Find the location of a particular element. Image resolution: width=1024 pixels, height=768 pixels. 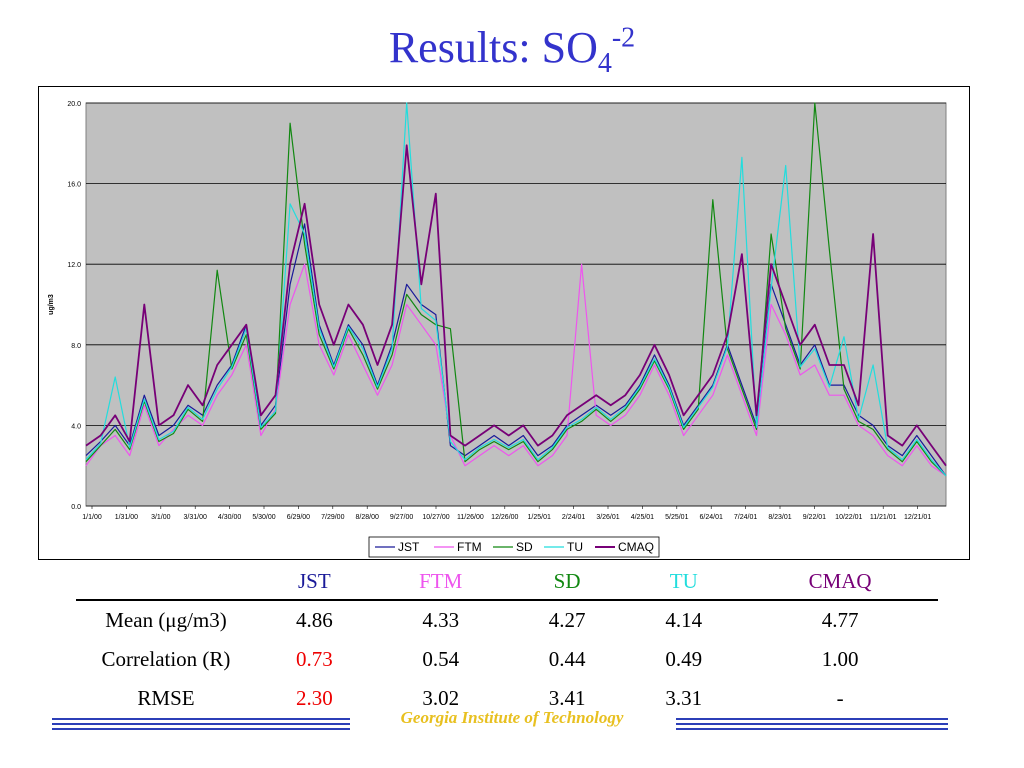

table-corner is located at coordinates (166, 582).